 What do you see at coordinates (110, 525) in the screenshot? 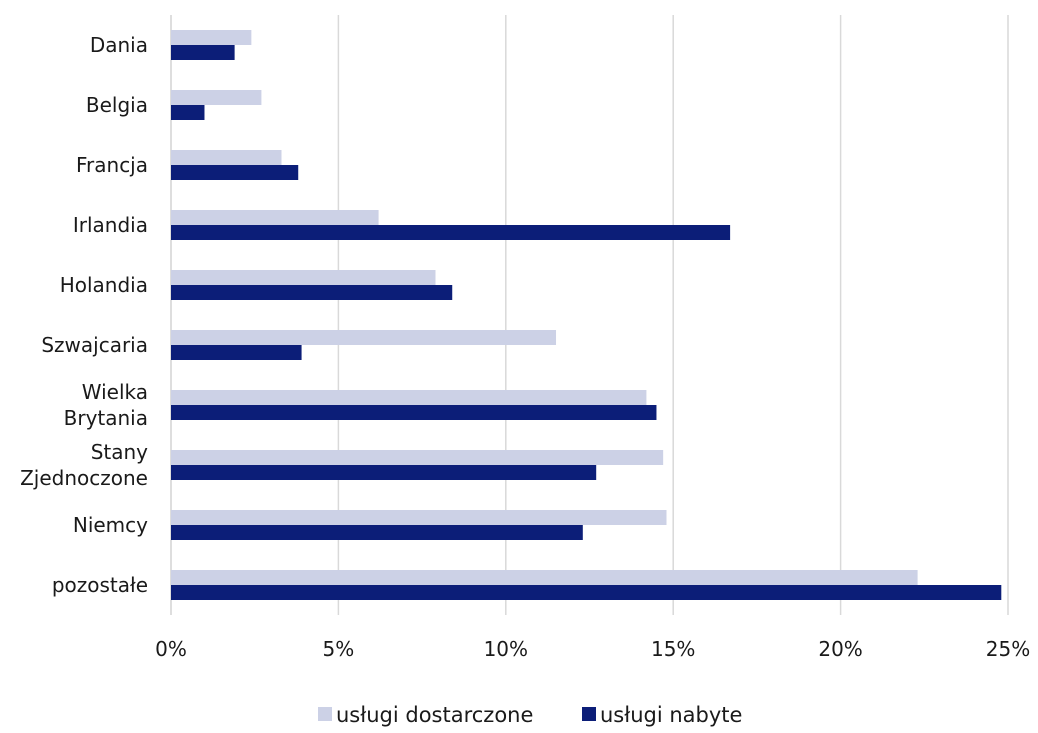
I see `category-label: Niemcy` at bounding box center [110, 525].